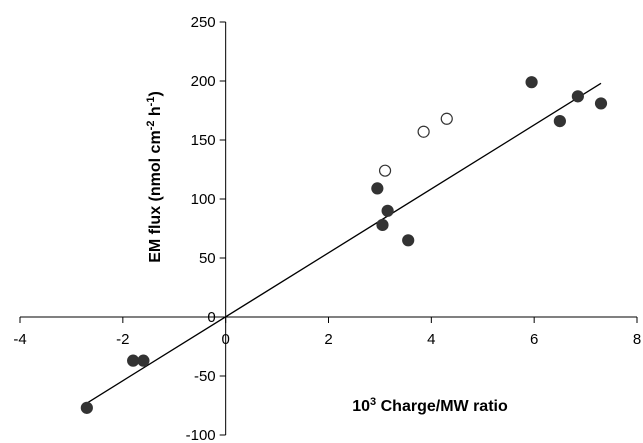 The width and height of the screenshot is (643, 443). What do you see at coordinates (637, 339) in the screenshot?
I see `x-tick-label: 8` at bounding box center [637, 339].